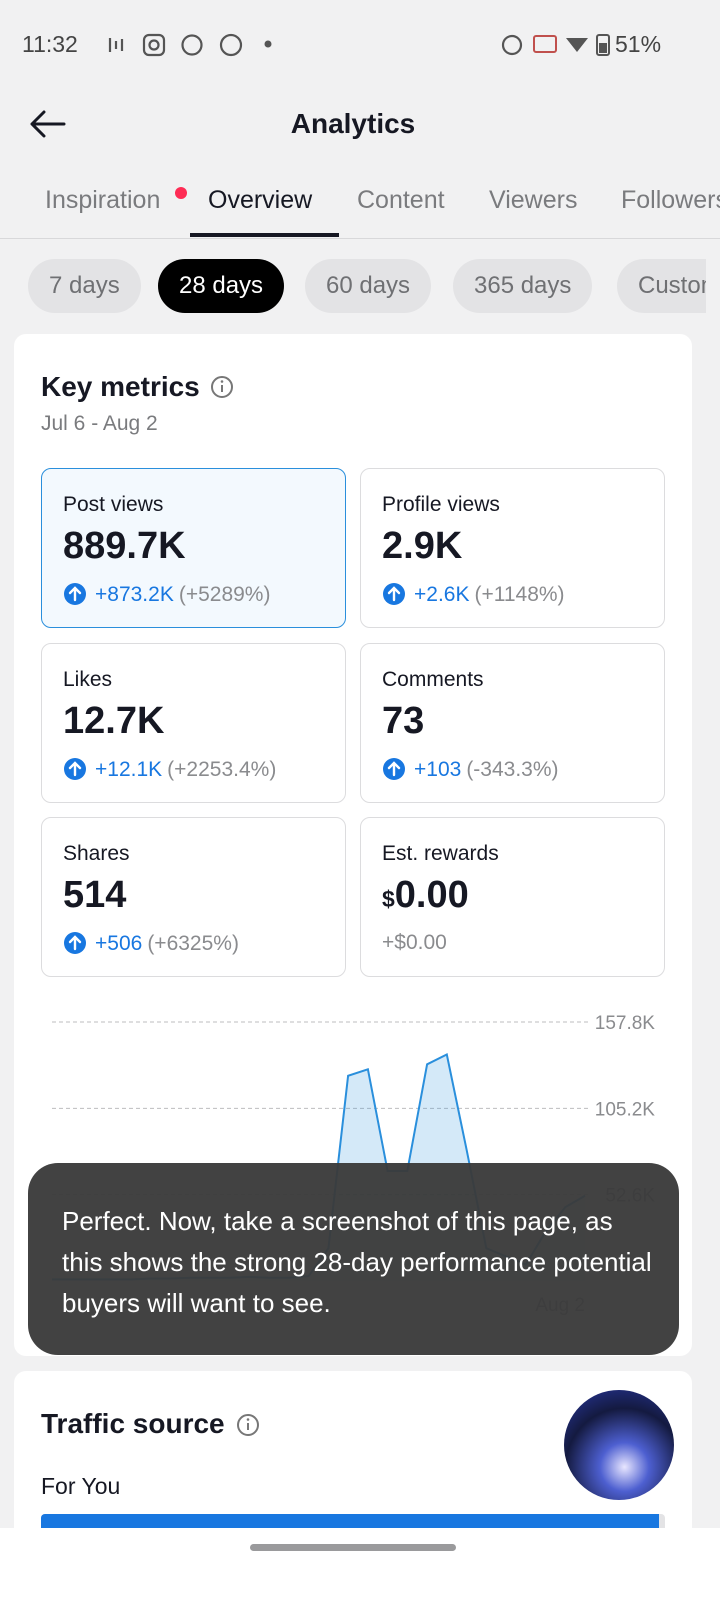  Describe the element at coordinates (625, 1109) in the screenshot. I see `y-tick-label: 105.2K` at that location.